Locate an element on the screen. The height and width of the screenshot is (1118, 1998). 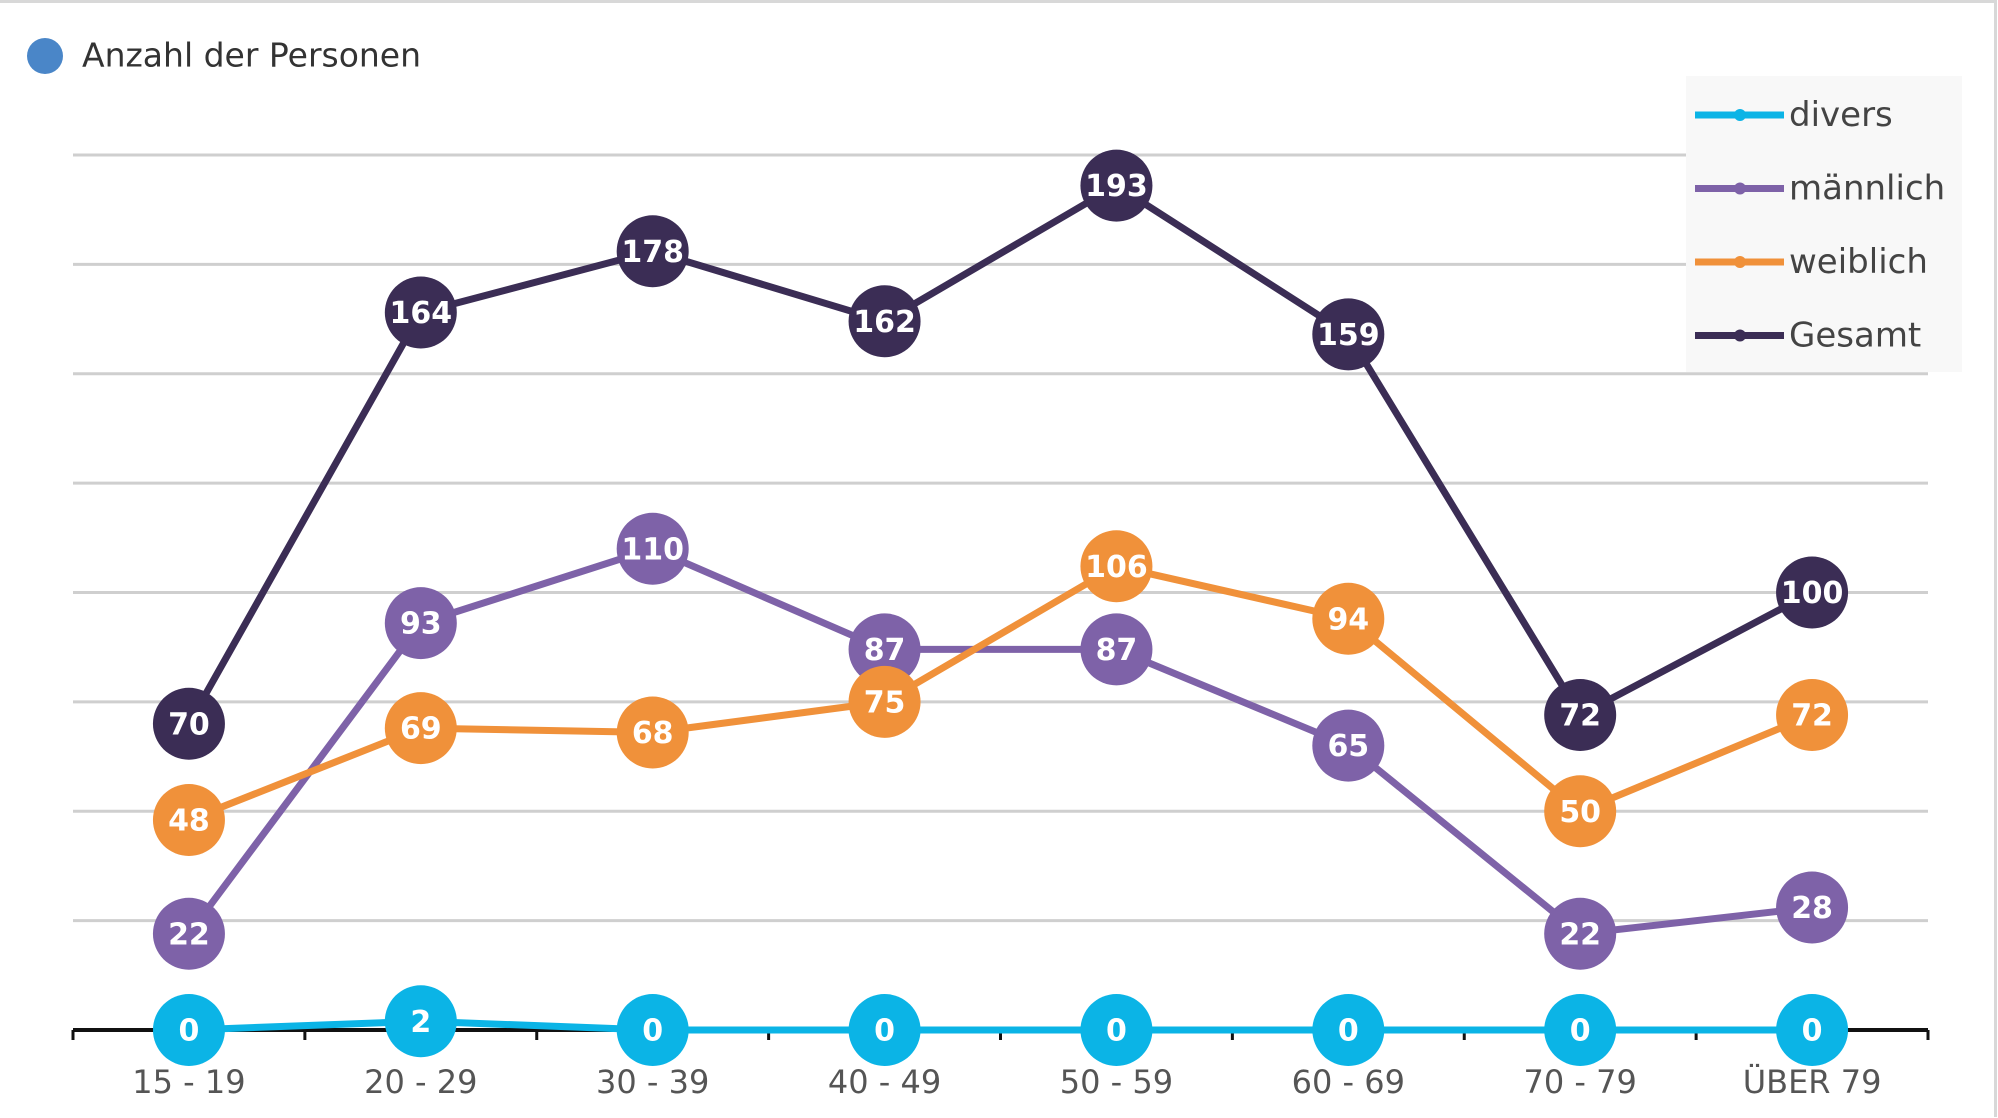
data-label: 28 is located at coordinates (1812, 908).